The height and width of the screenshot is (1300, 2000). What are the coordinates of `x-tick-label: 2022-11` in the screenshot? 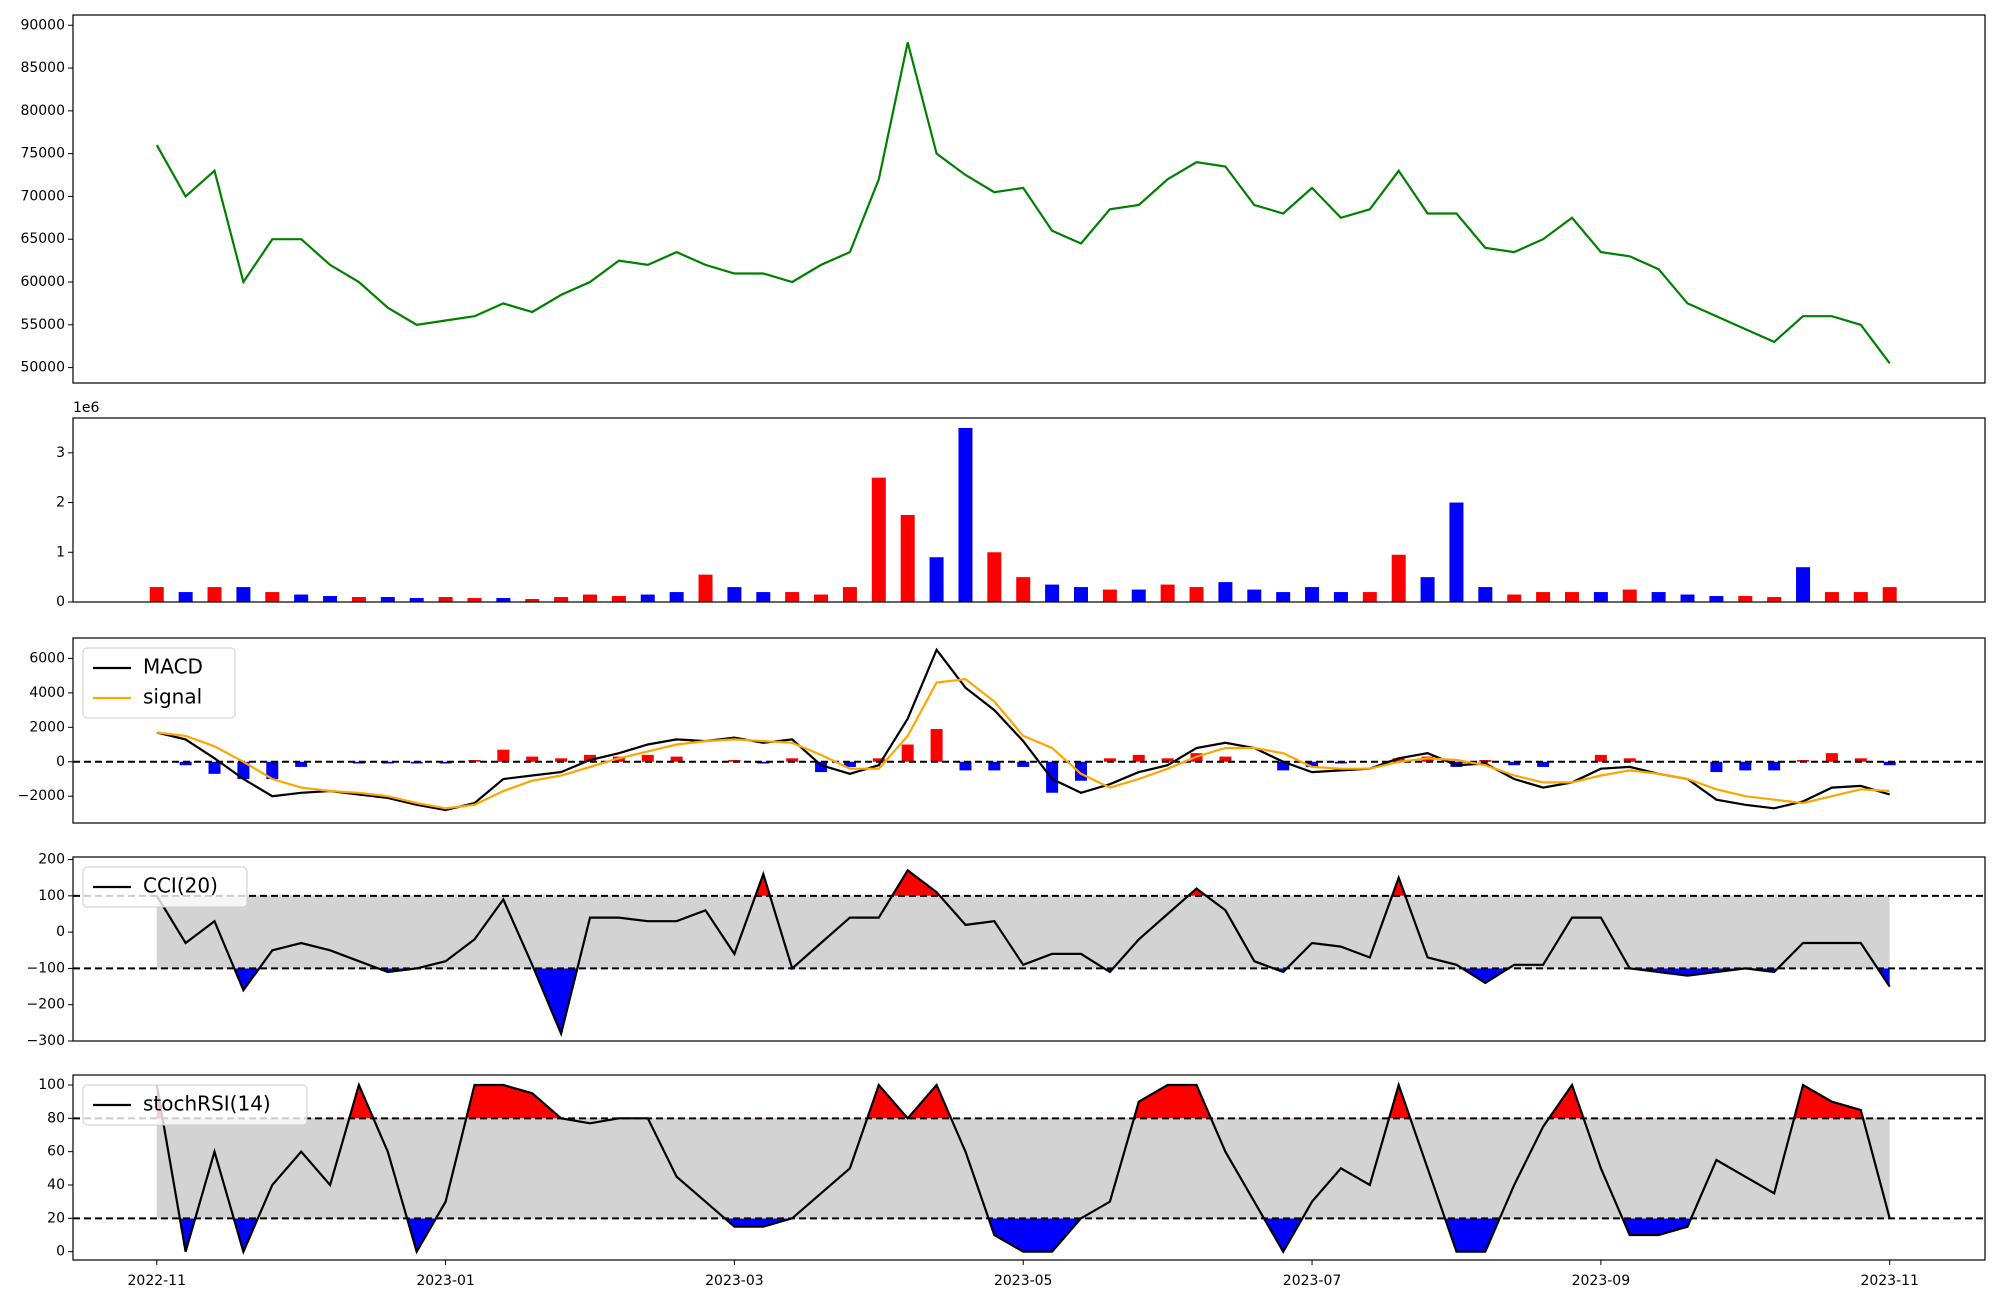 It's located at (157, 1281).